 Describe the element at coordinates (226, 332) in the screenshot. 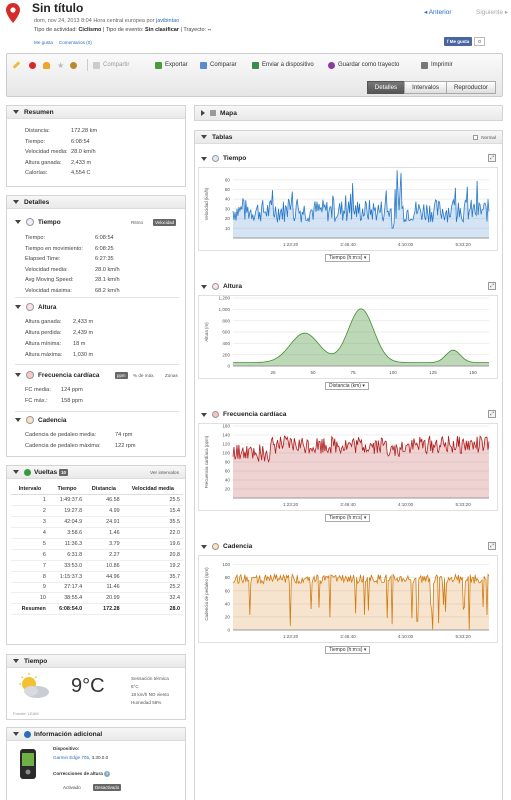

I see `y-tick-label: 600` at that location.